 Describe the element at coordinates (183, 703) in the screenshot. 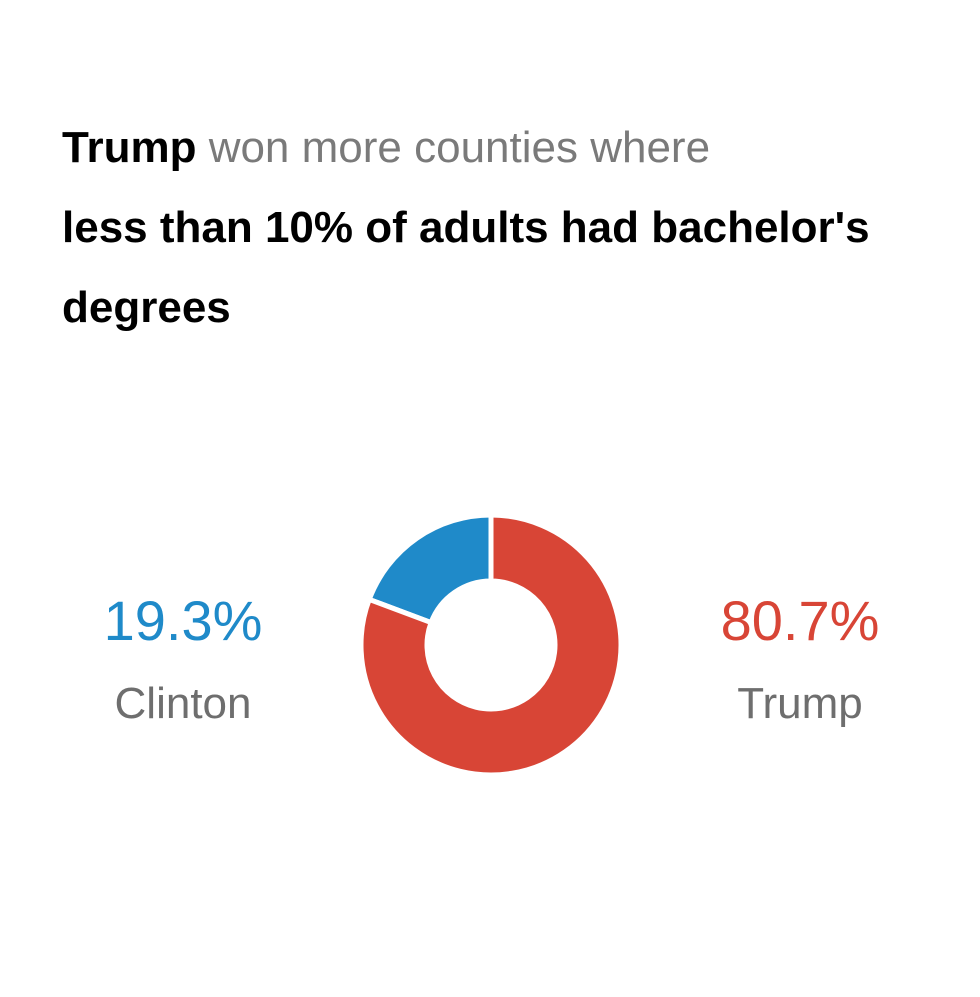

I see `legend-label: Clinton` at that location.